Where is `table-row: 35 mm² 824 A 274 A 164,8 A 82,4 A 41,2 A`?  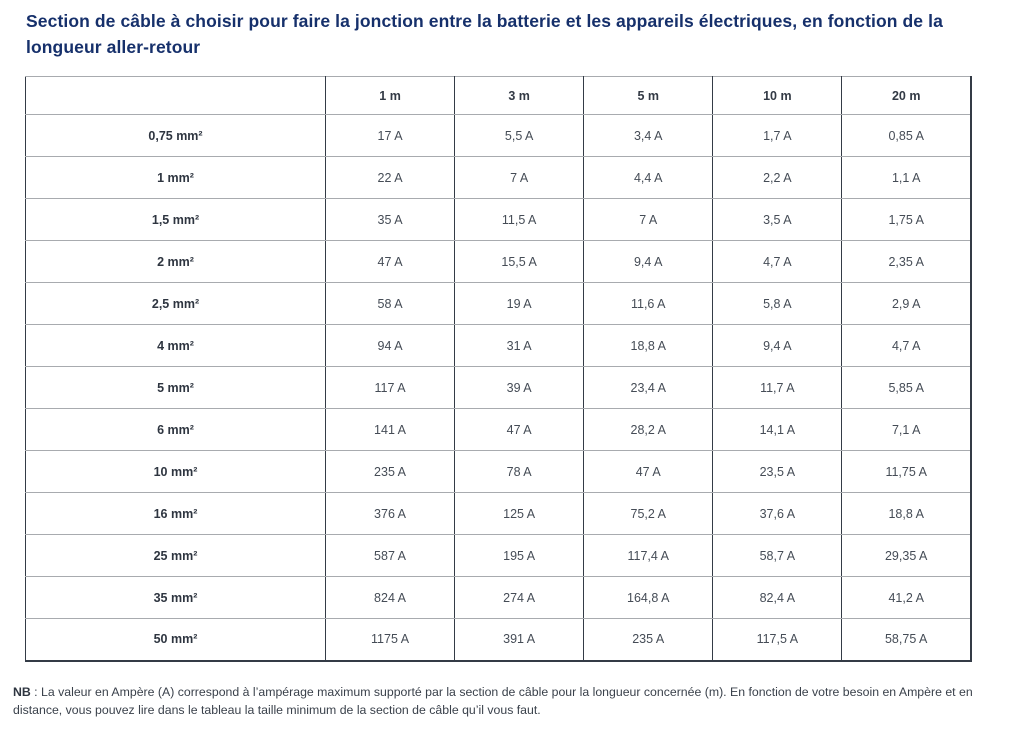 table-row: 35 mm² 824 A 274 A 164,8 A 82,4 A 41,2 A is located at coordinates (498, 597).